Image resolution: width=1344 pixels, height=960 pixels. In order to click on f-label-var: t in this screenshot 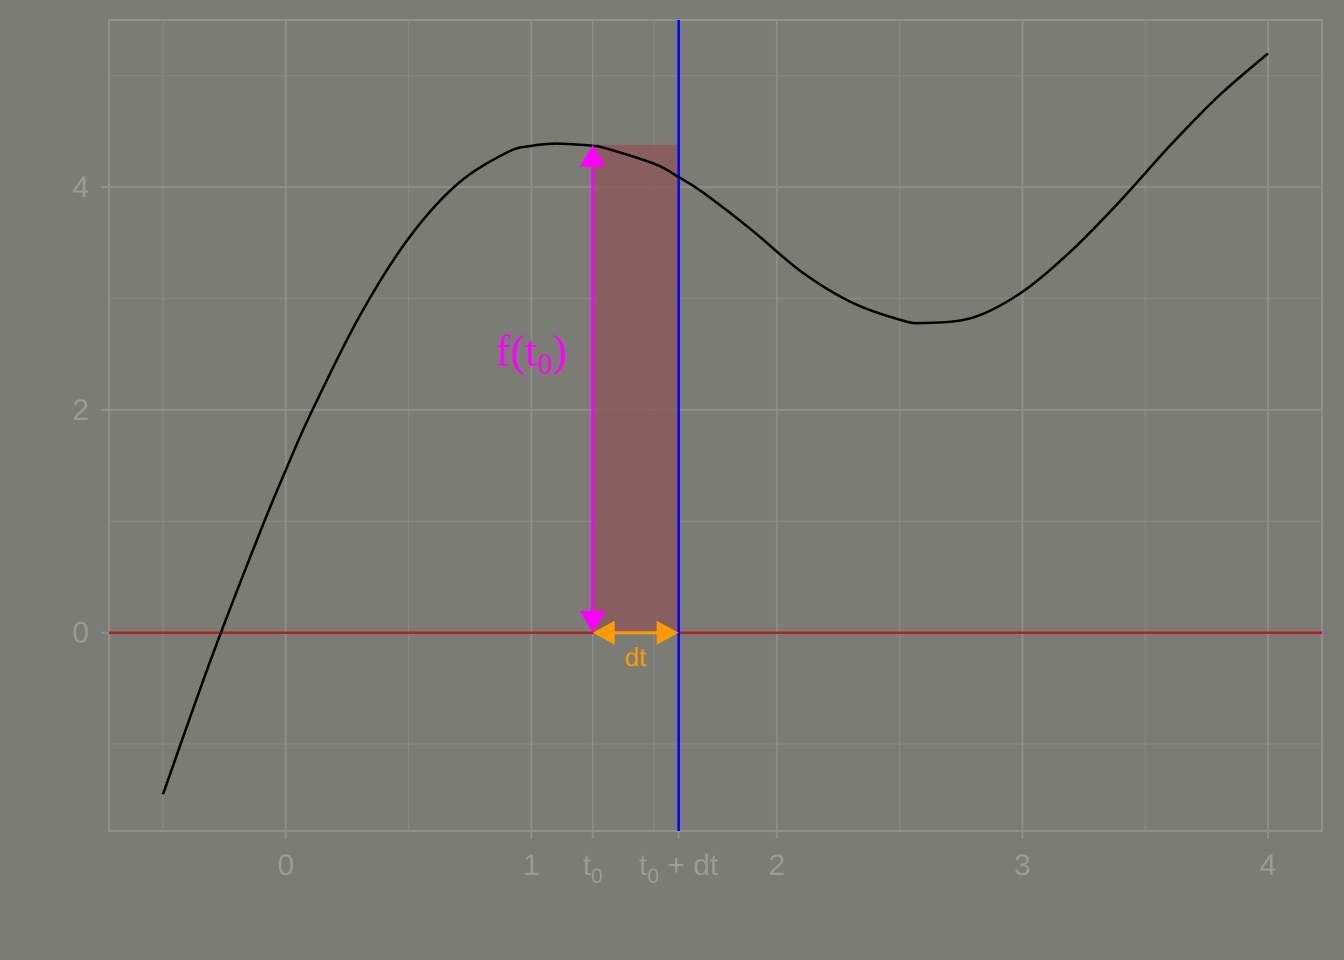, I will do `click(531, 350)`.